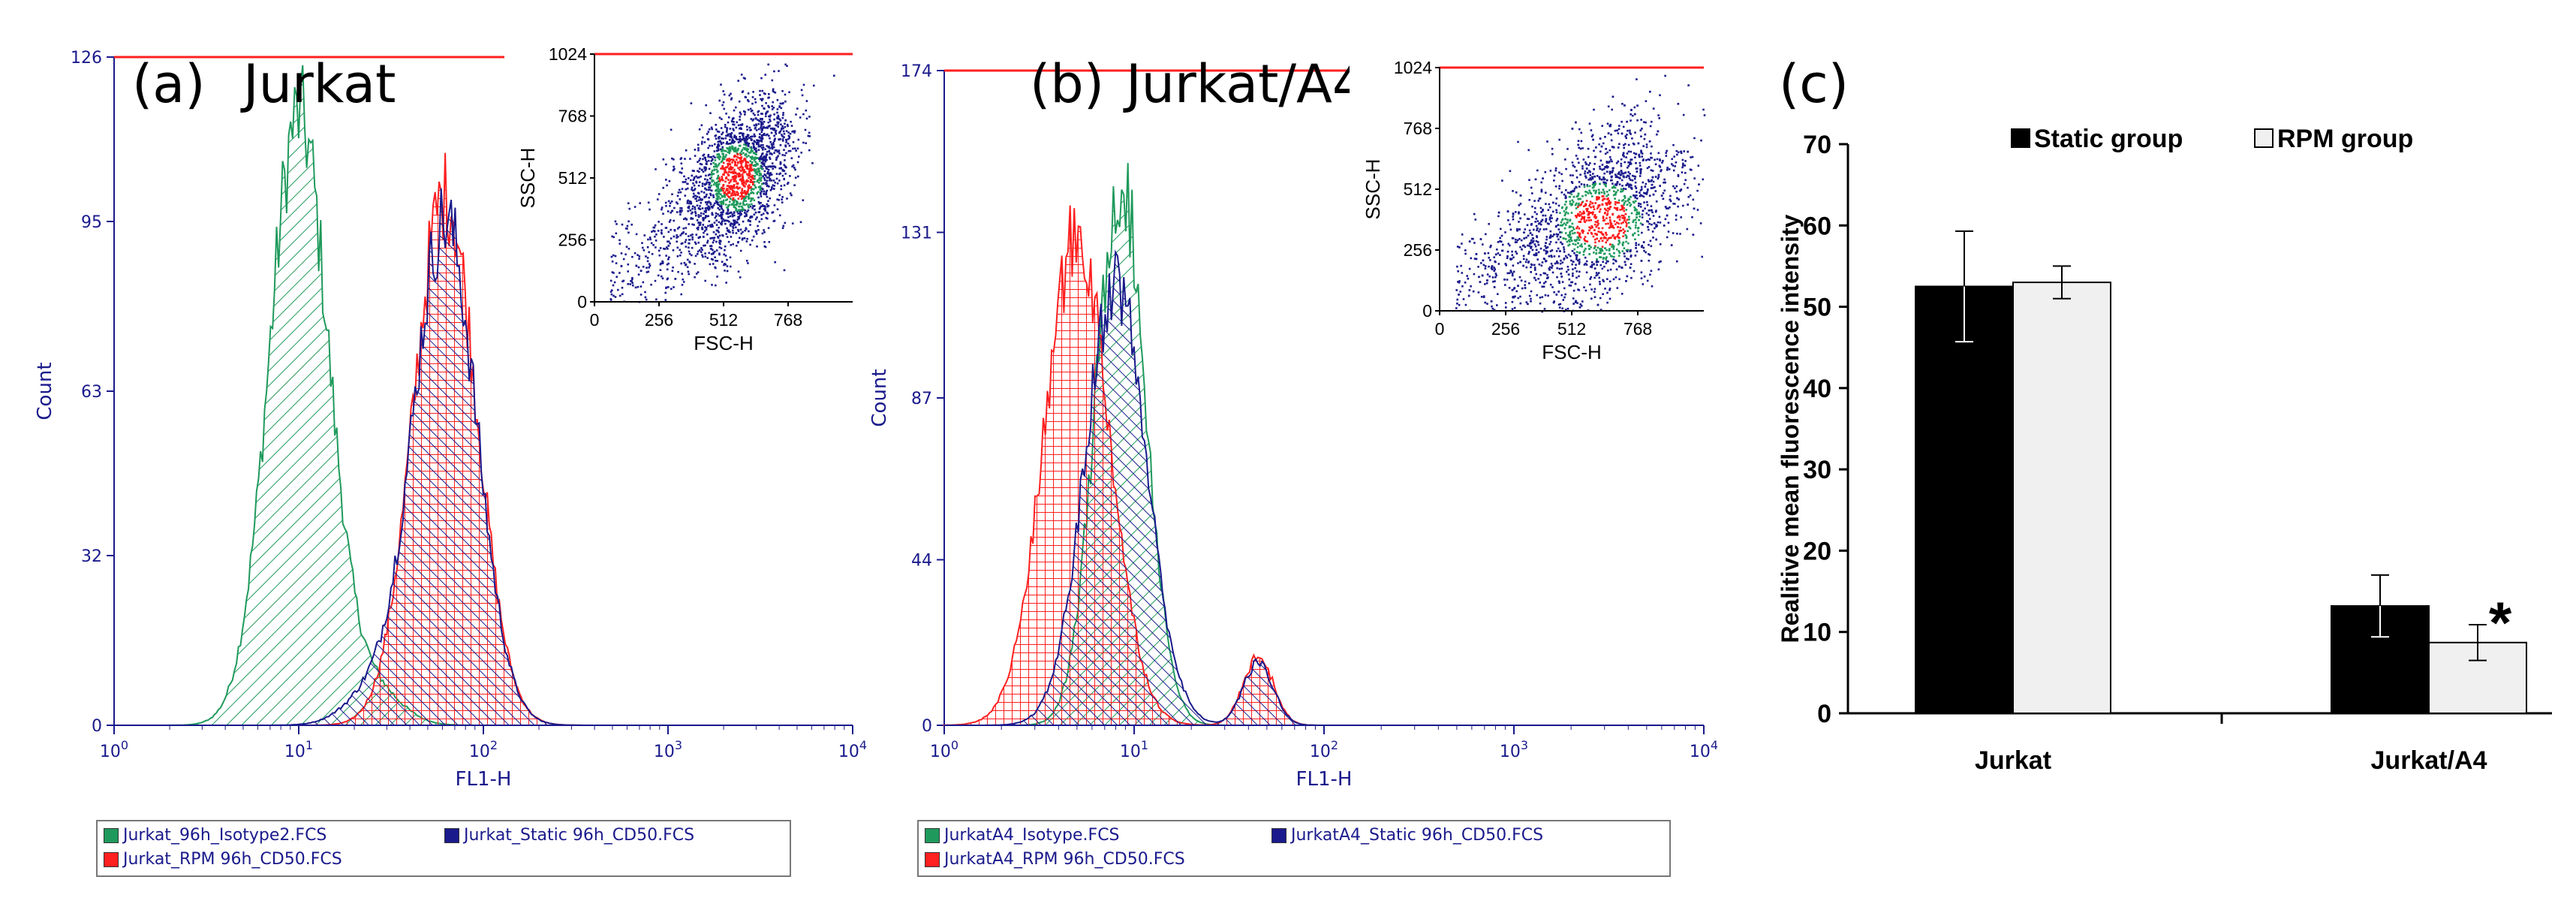  Describe the element at coordinates (97, 727) in the screenshot. I see `a-ytick-label-0: 0` at that location.